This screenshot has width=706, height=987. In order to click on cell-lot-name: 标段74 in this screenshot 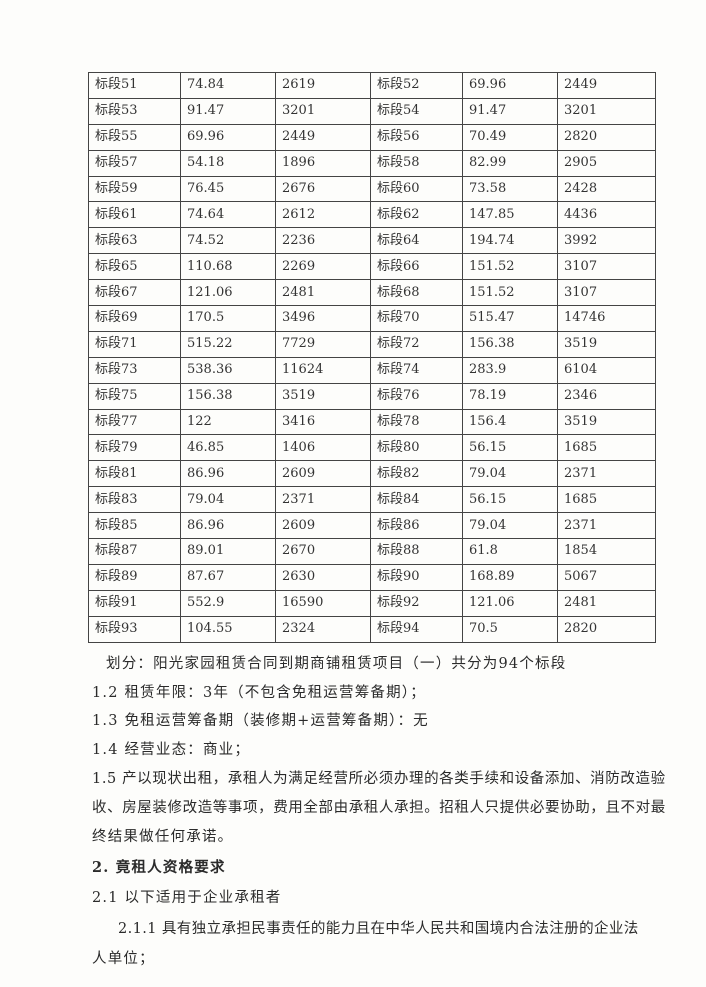, I will do `click(416, 370)`.